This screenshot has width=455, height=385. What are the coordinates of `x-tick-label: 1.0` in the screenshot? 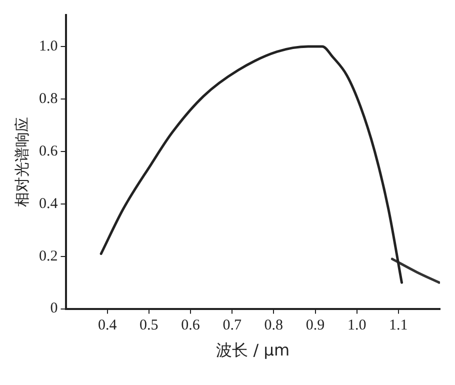 It's located at (356, 326).